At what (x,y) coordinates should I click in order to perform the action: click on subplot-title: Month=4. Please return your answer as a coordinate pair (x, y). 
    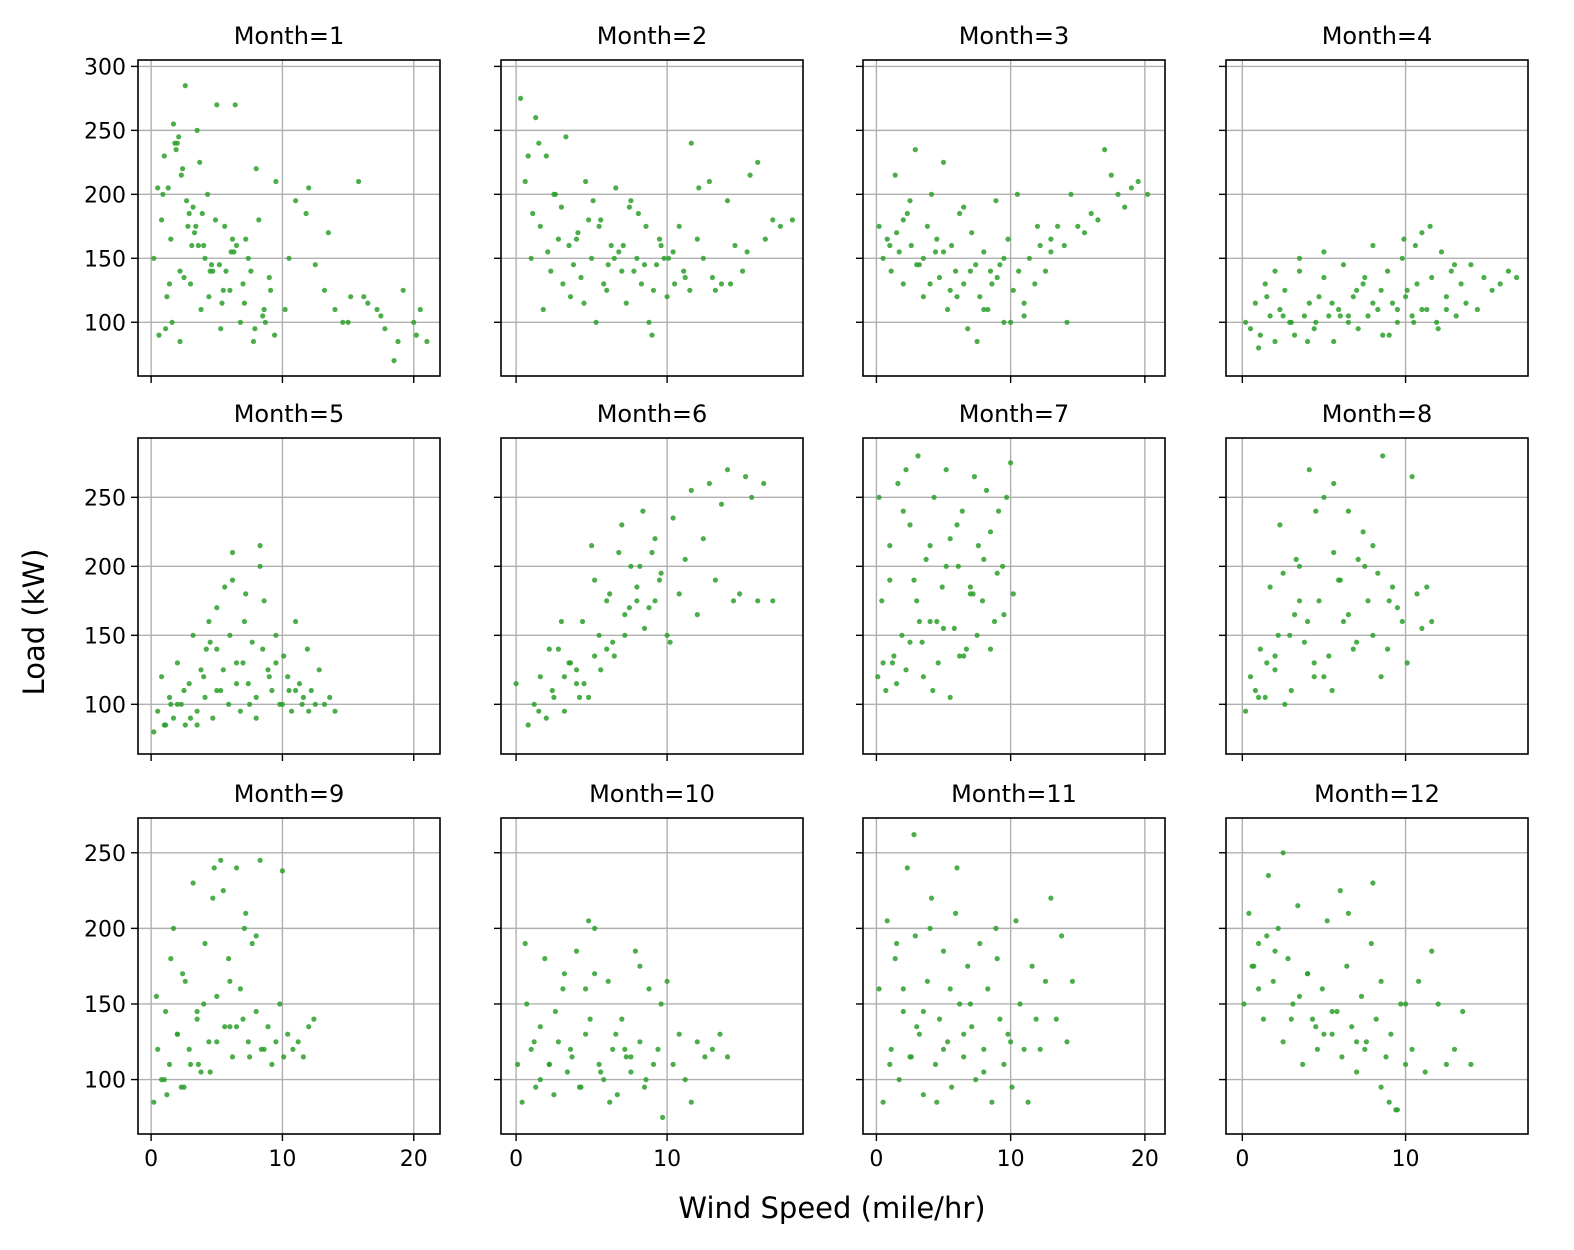
    Looking at the image, I should click on (1377, 36).